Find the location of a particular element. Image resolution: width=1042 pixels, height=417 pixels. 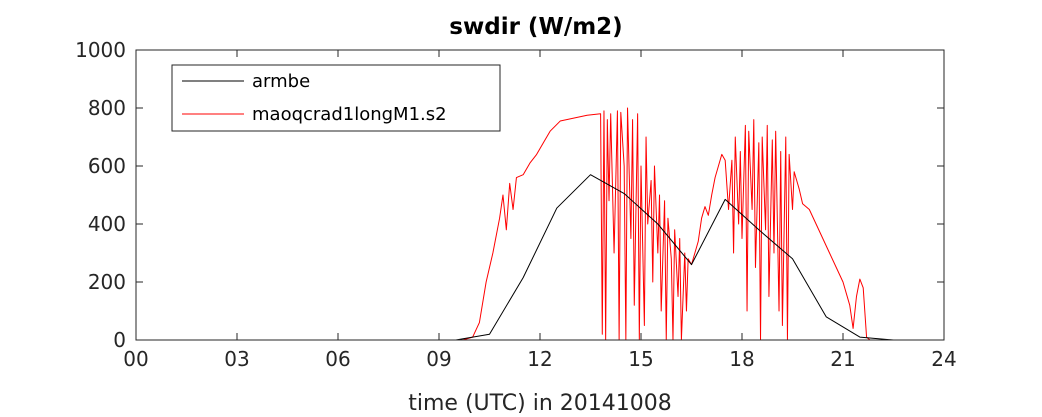

legend: armbe maoqcrad1longM1.s2 is located at coordinates (336, 98).